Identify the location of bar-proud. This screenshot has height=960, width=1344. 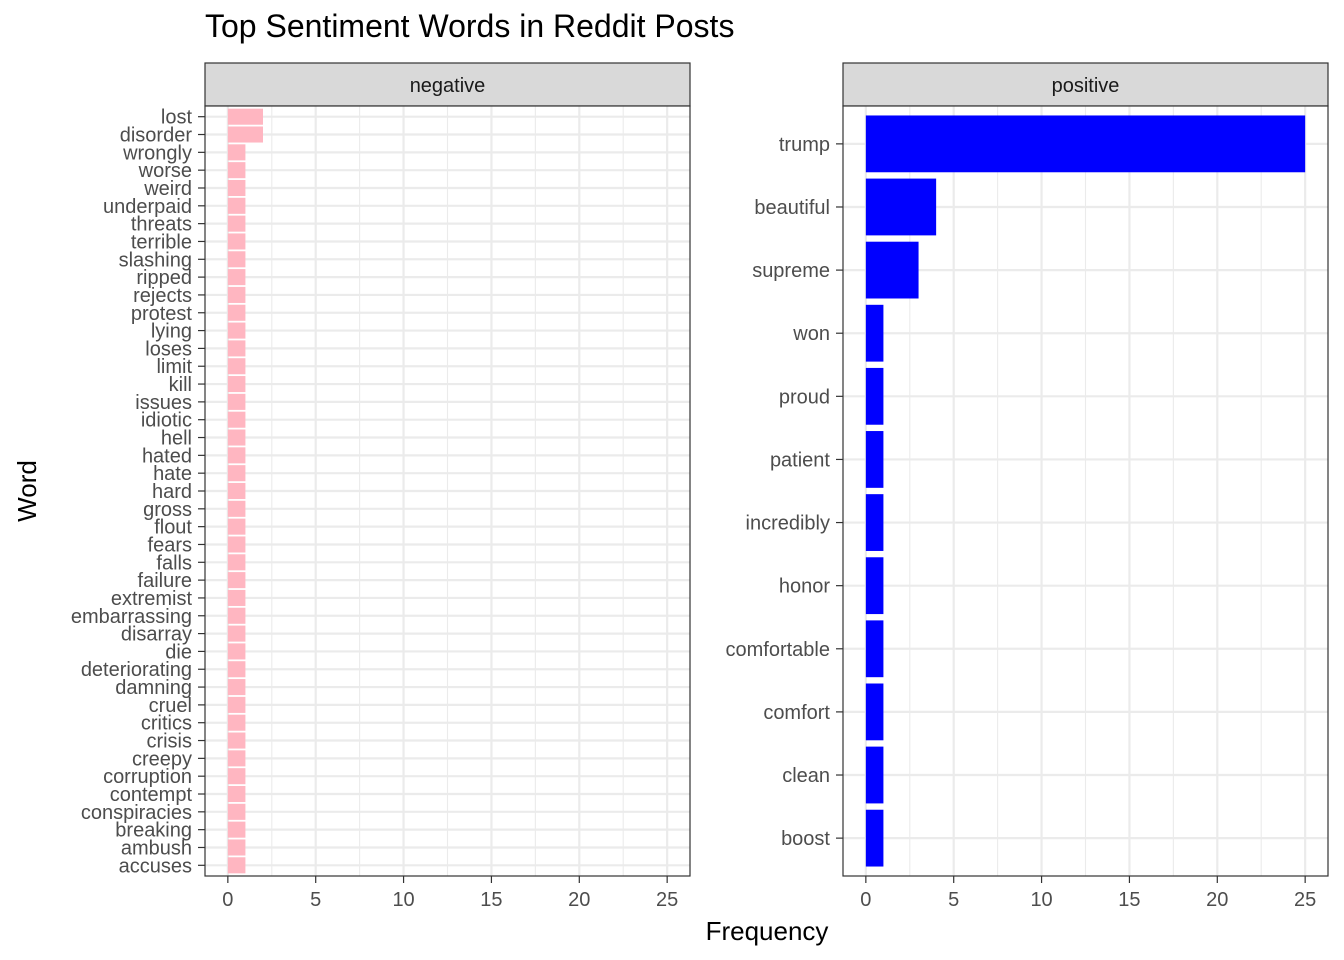
(874, 396).